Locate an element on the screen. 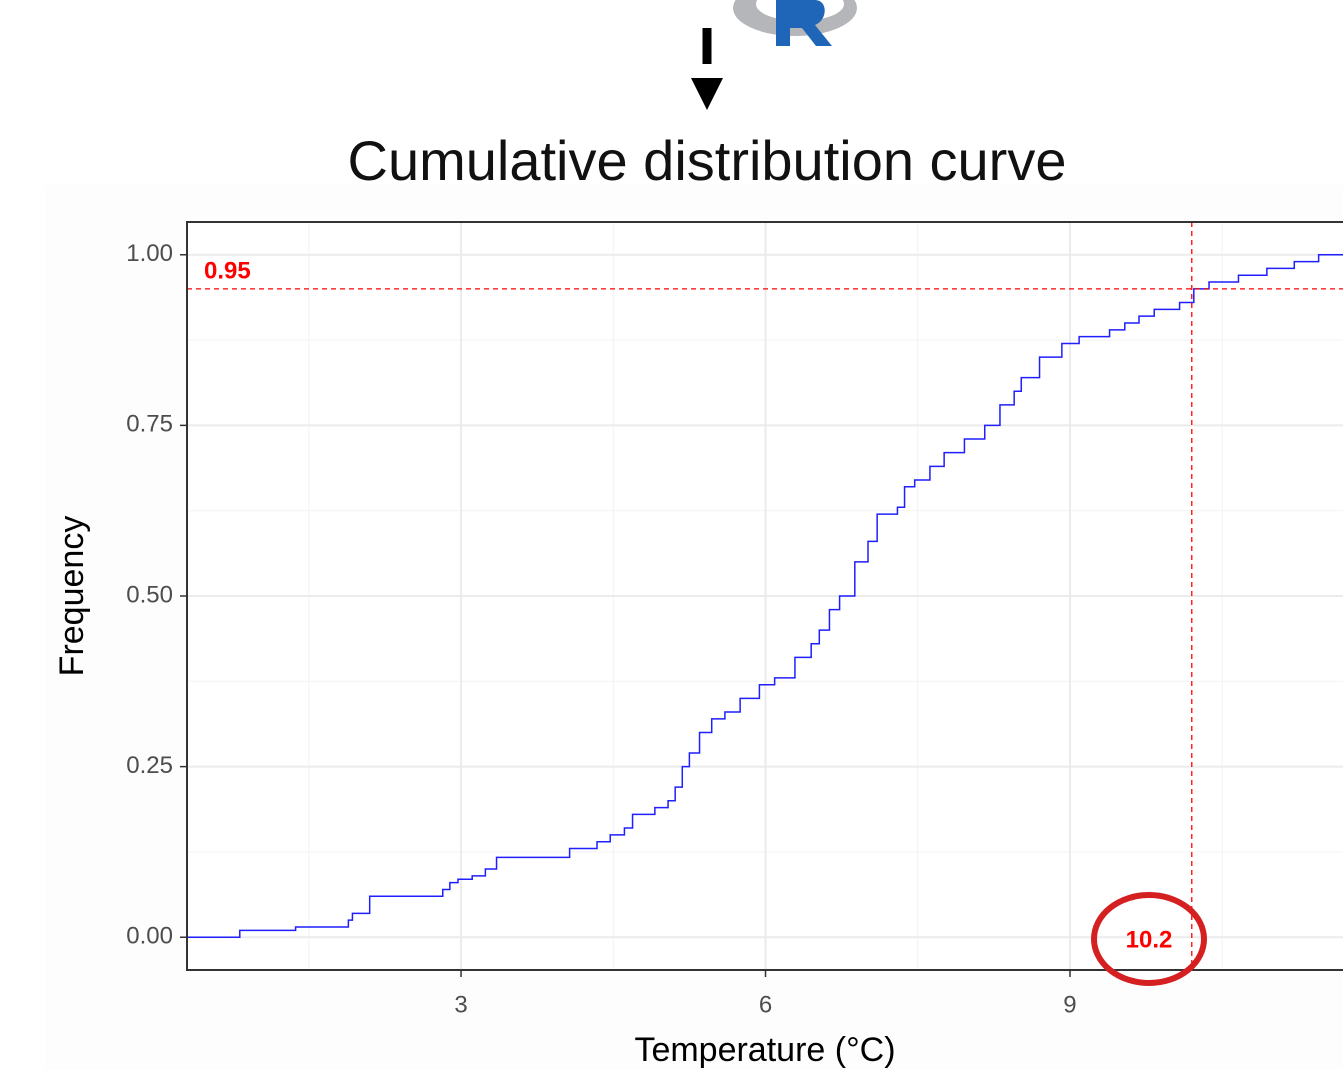  highlight-circle is located at coordinates (1149, 939).